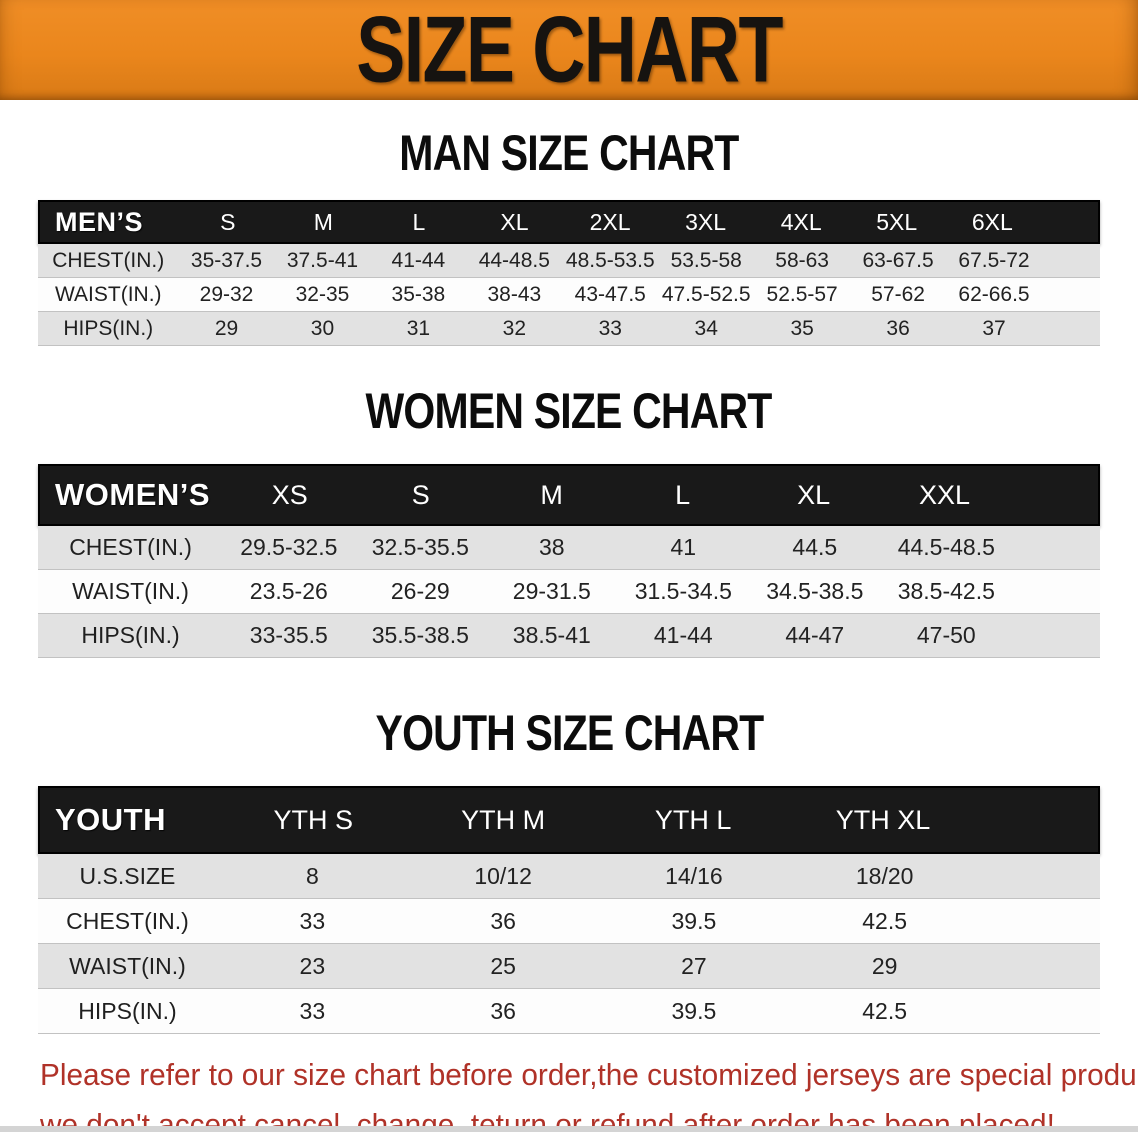 The height and width of the screenshot is (1132, 1138). Describe the element at coordinates (693, 819) in the screenshot. I see `size-column-header: YTH L` at that location.